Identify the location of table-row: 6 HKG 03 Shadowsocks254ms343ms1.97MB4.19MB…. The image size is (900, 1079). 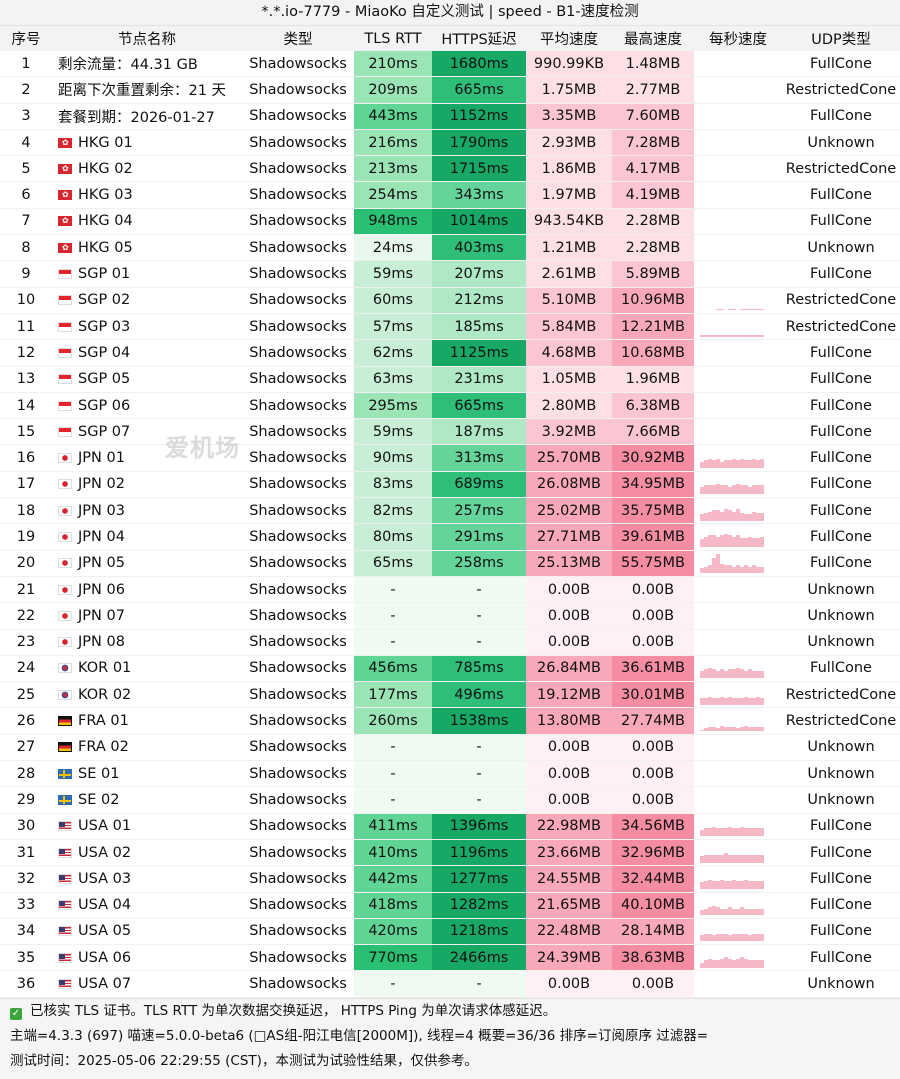
(450, 195).